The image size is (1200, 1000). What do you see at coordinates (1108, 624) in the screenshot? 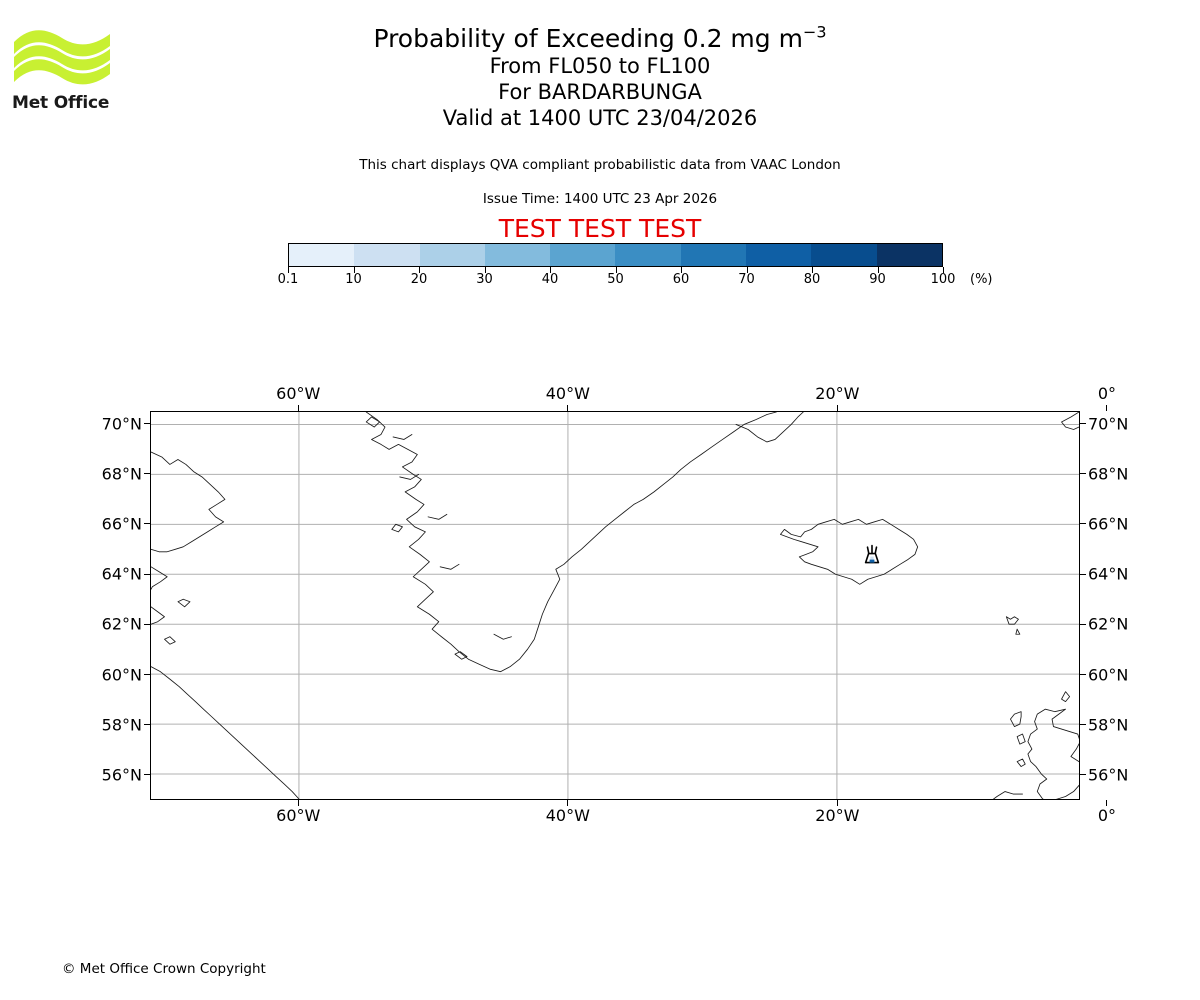
I see `lat-label-right-62°N: 62°N` at bounding box center [1108, 624].